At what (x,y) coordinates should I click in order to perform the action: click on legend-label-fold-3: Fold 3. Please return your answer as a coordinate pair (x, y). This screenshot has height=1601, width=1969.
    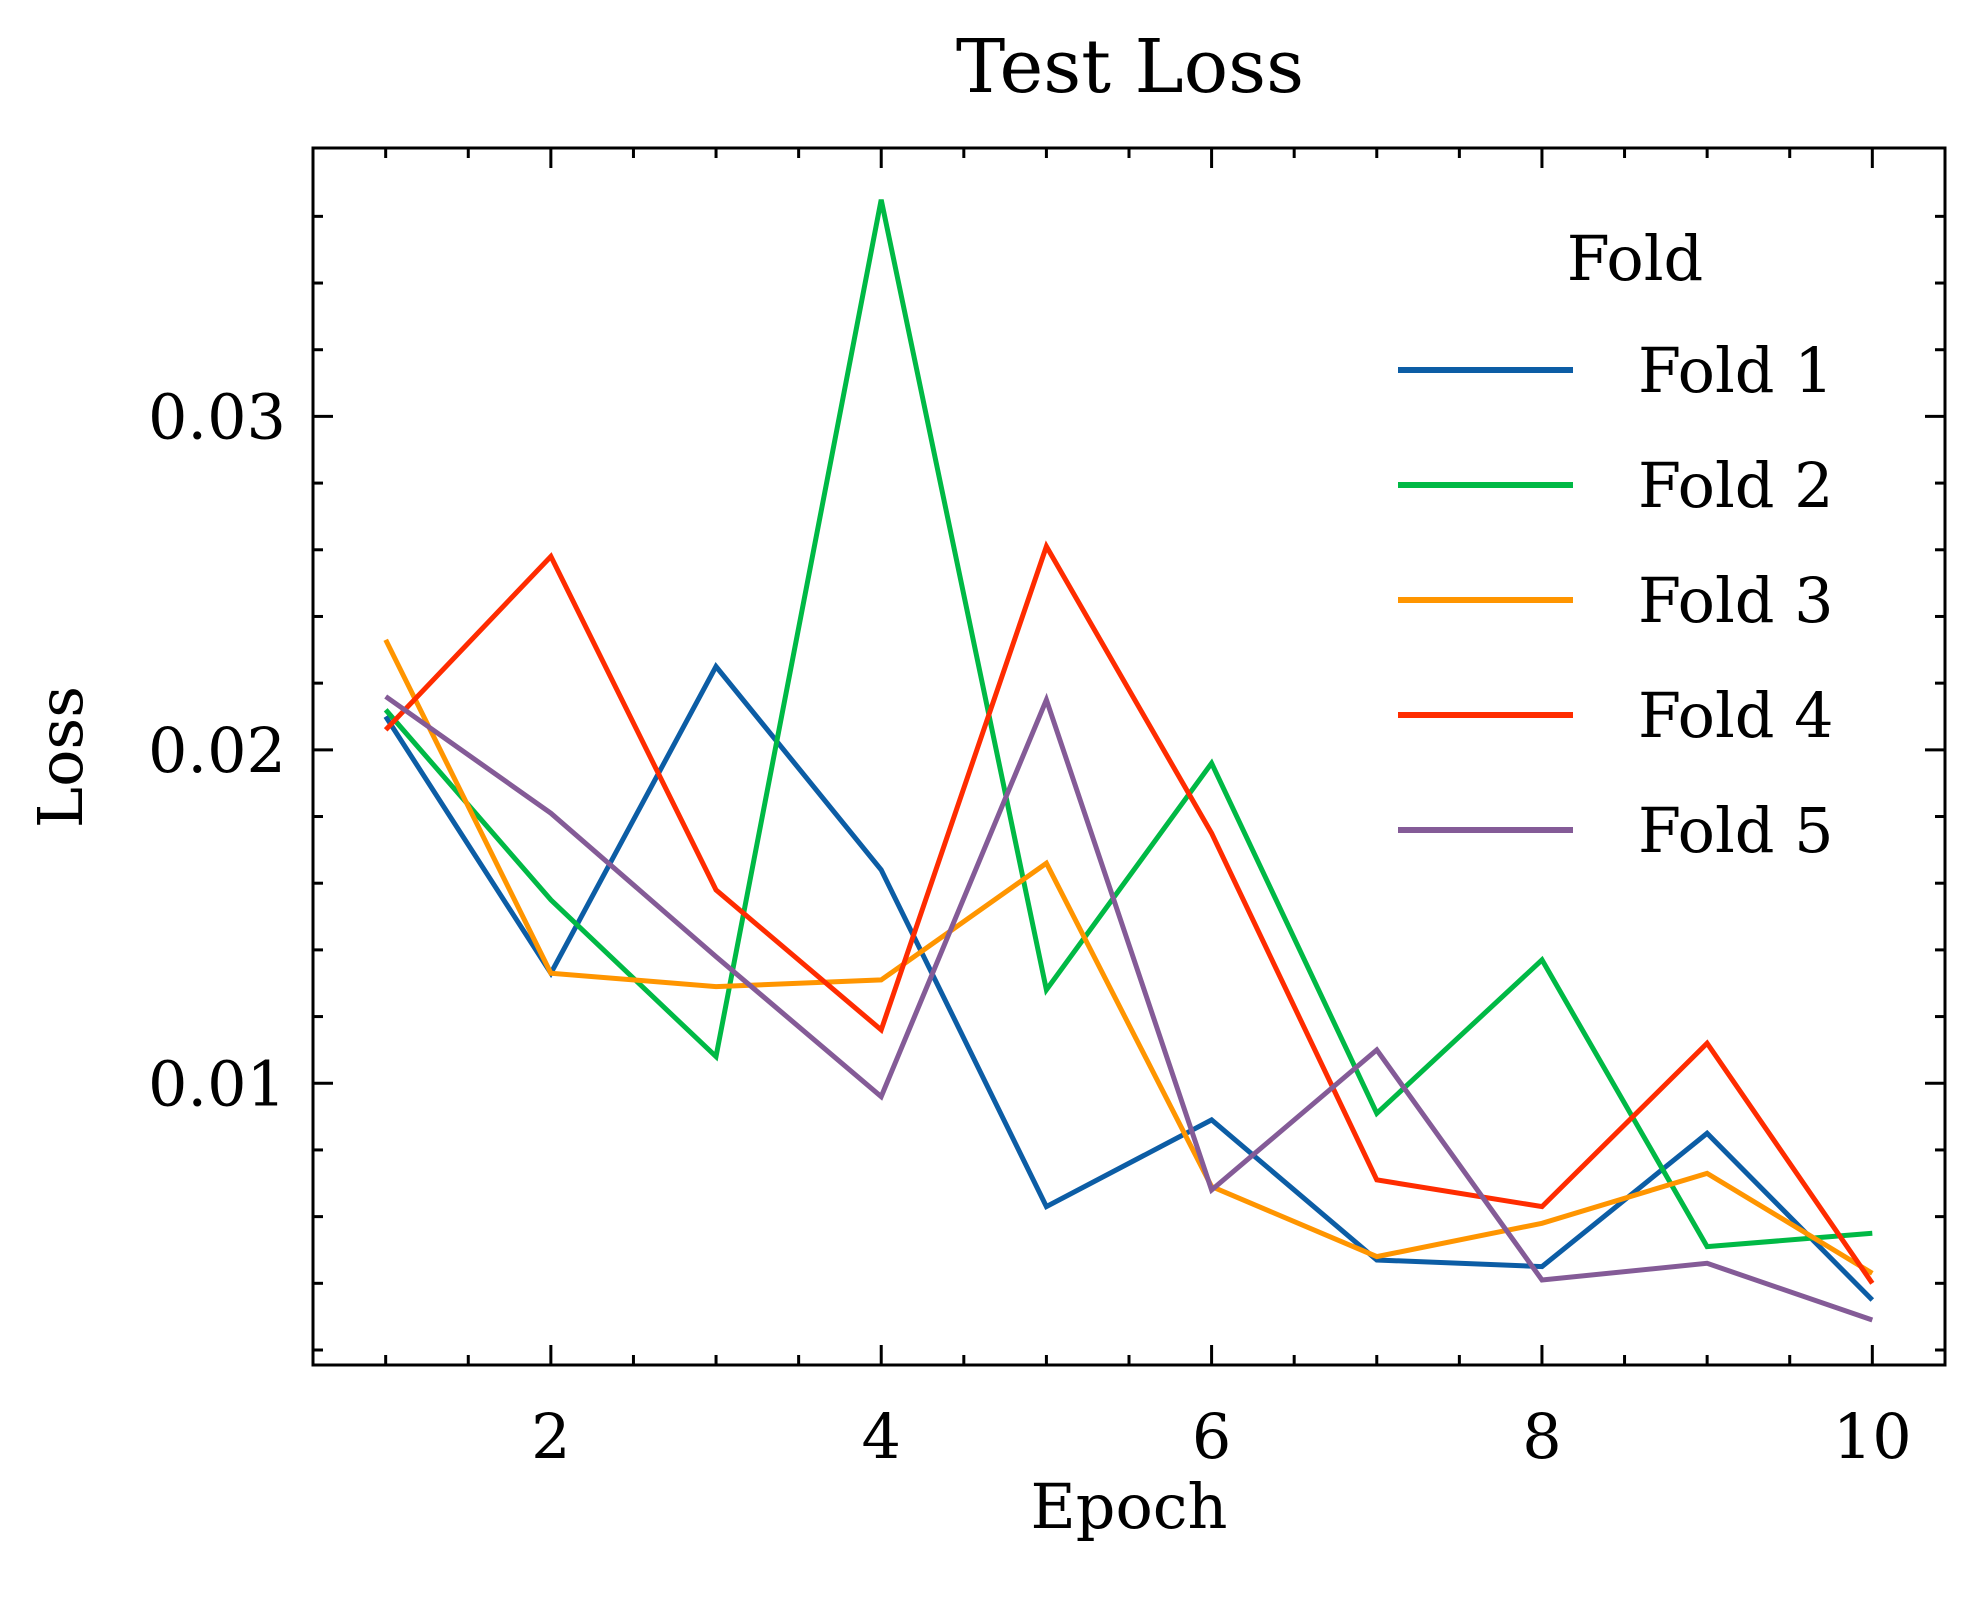
    Looking at the image, I should click on (1736, 600).